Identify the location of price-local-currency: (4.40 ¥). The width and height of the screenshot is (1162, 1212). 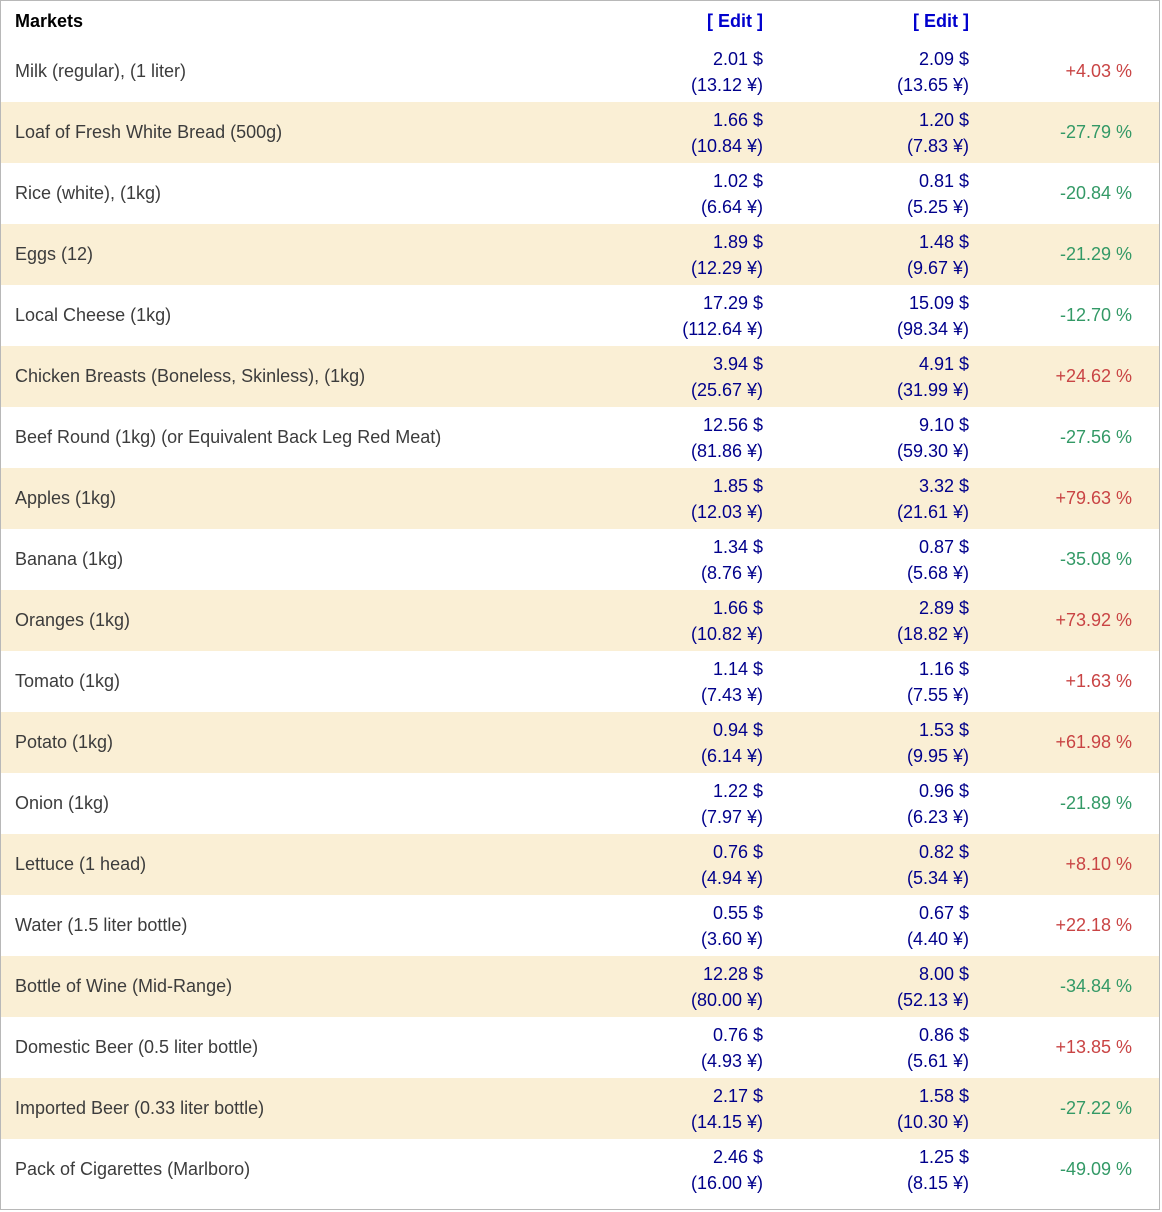
(937, 938).